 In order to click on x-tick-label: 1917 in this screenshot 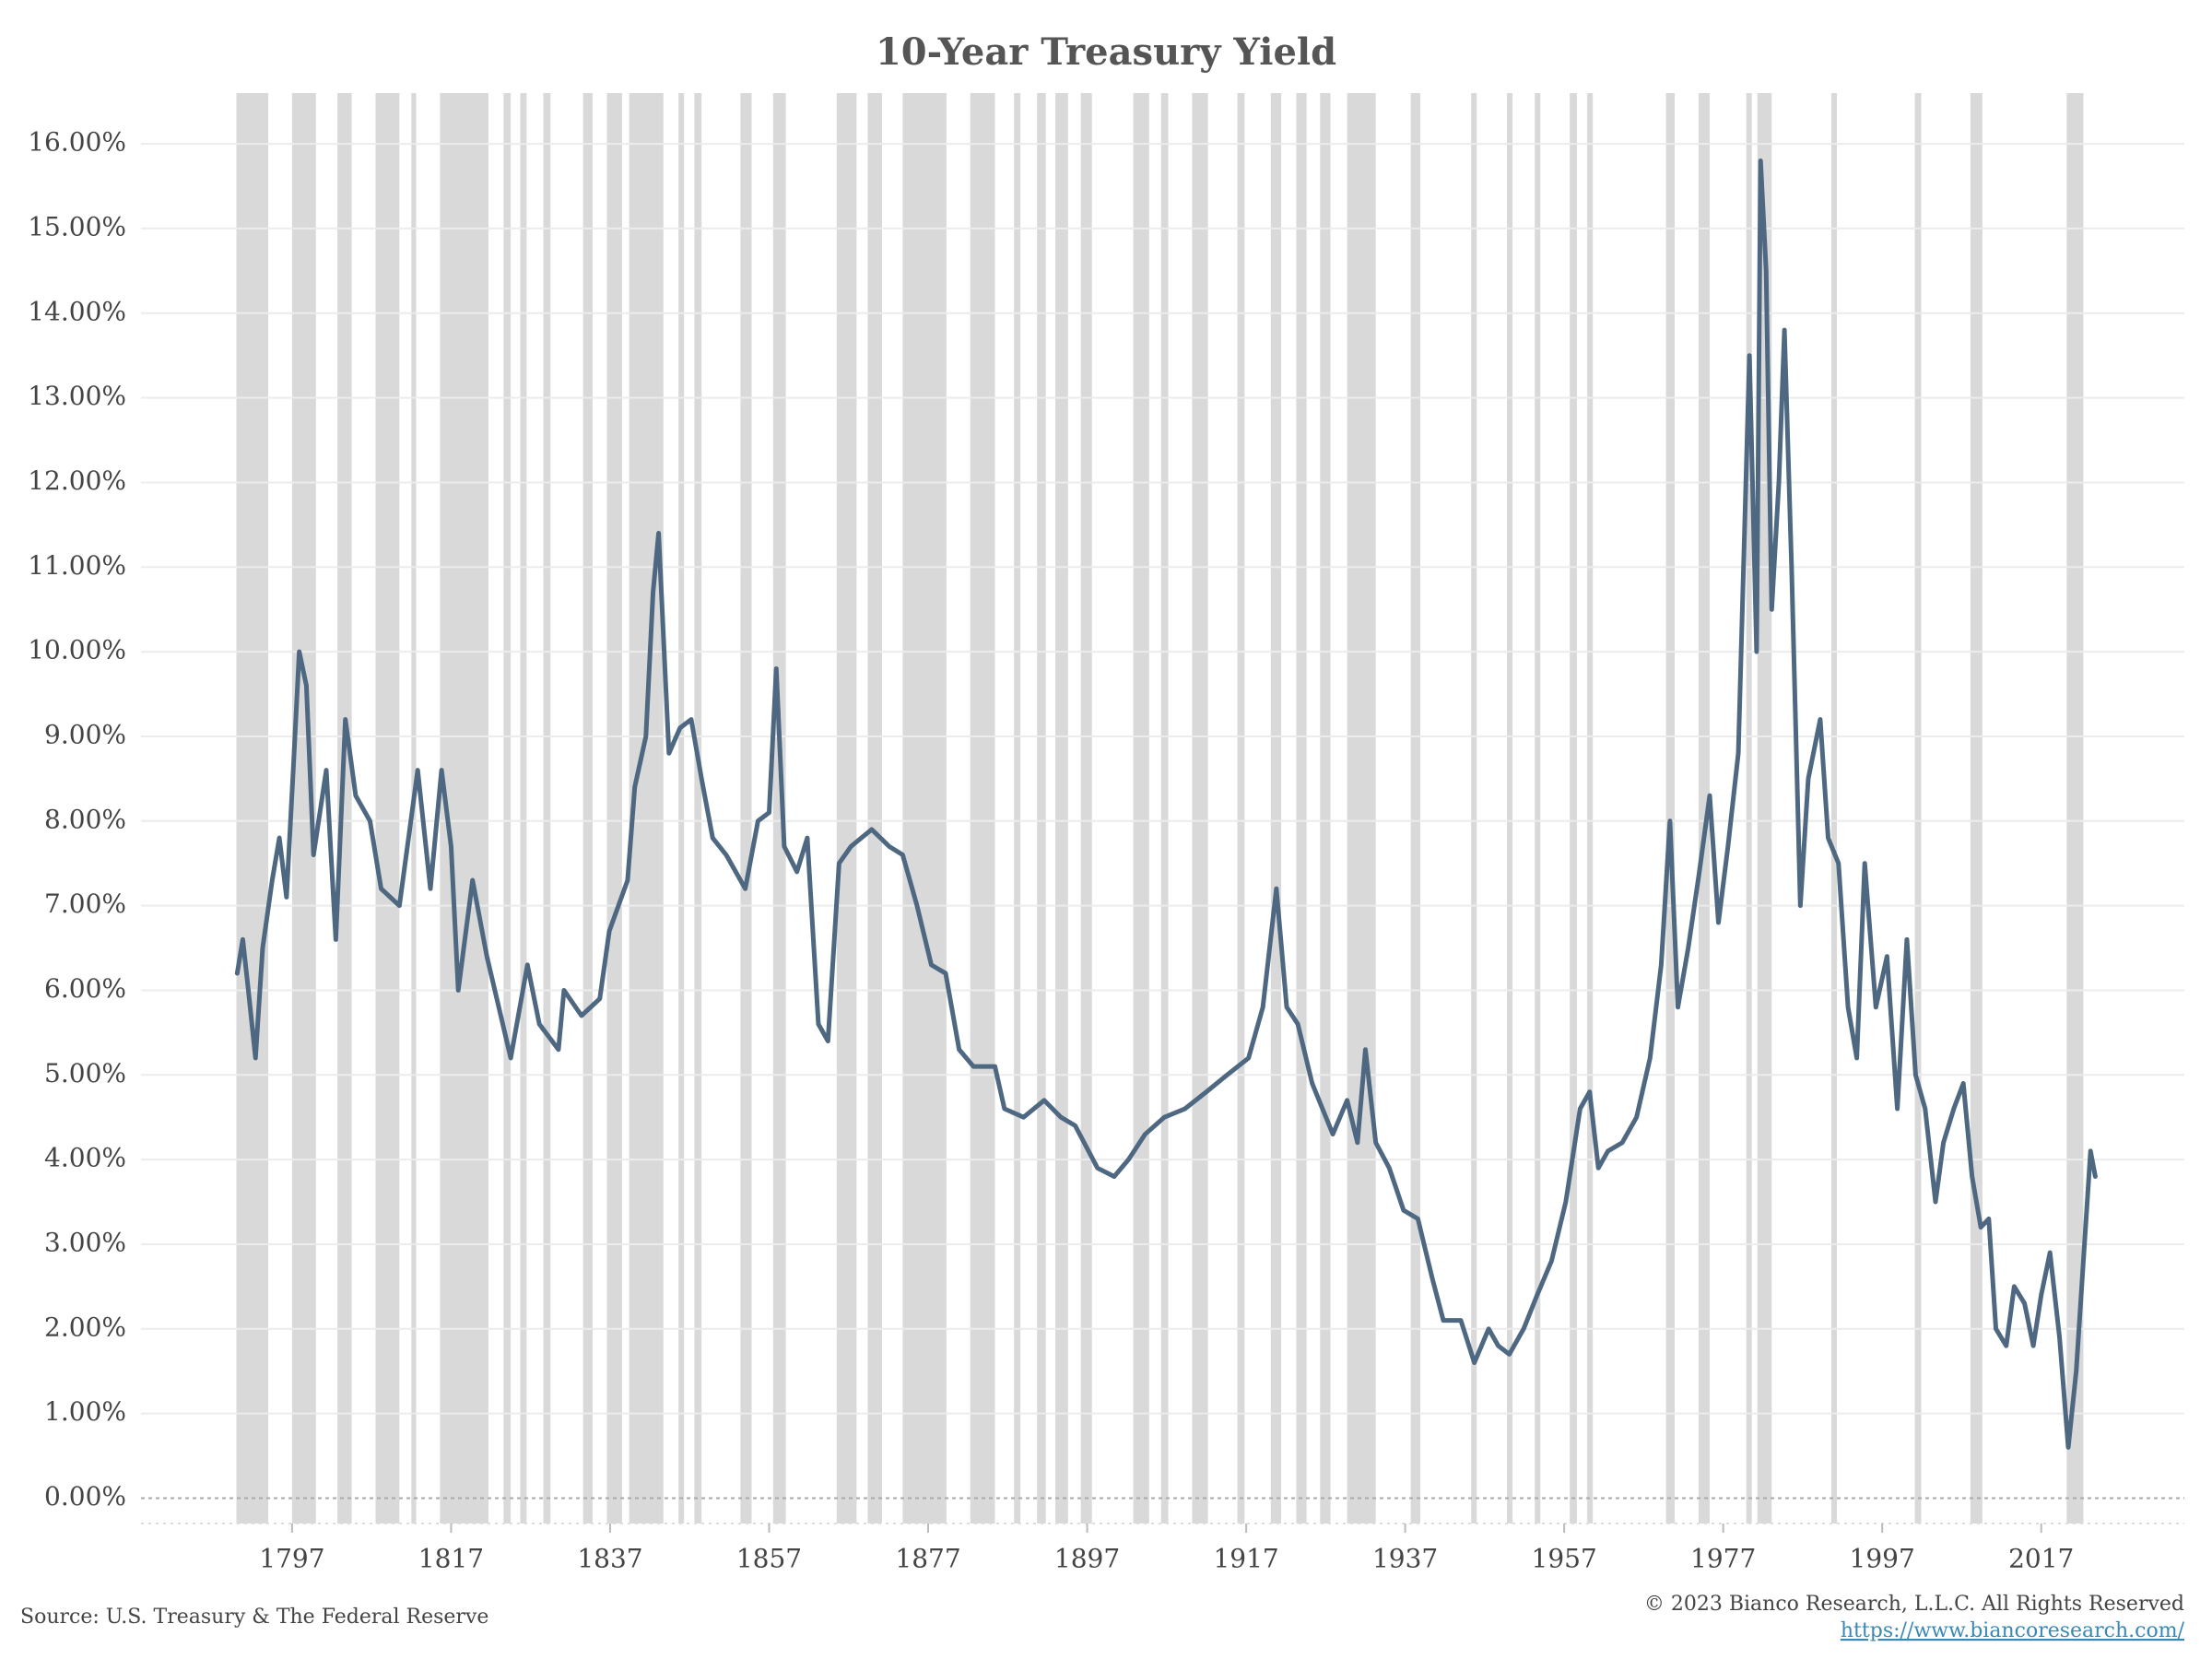, I will do `click(1245, 1559)`.